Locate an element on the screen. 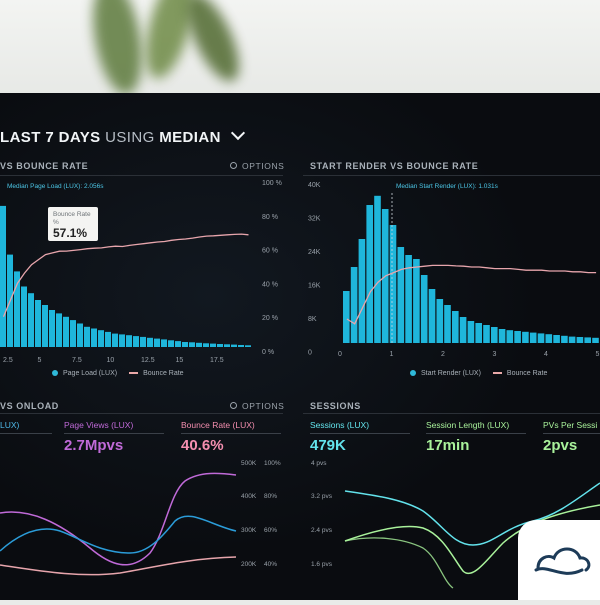  y-tick: 40% is located at coordinates (270, 564).